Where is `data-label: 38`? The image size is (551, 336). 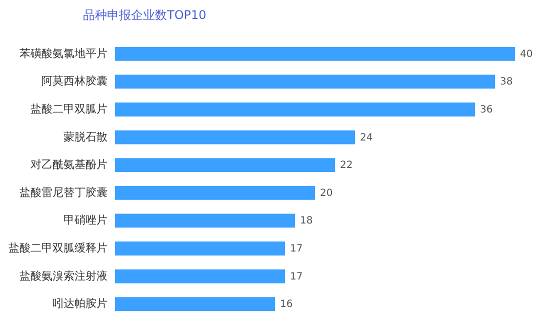
data-label: 38 is located at coordinates (506, 82).